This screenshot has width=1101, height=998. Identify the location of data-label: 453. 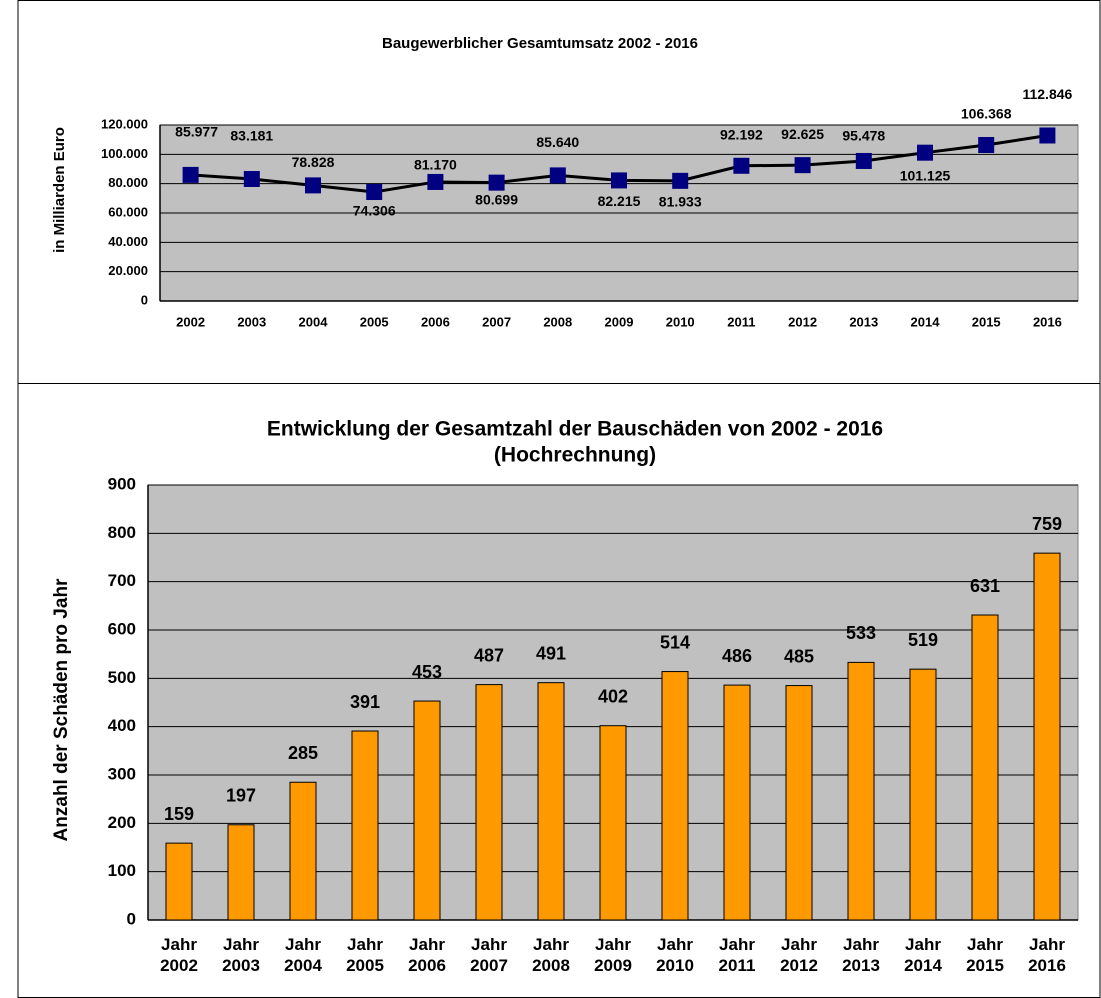
(427, 672).